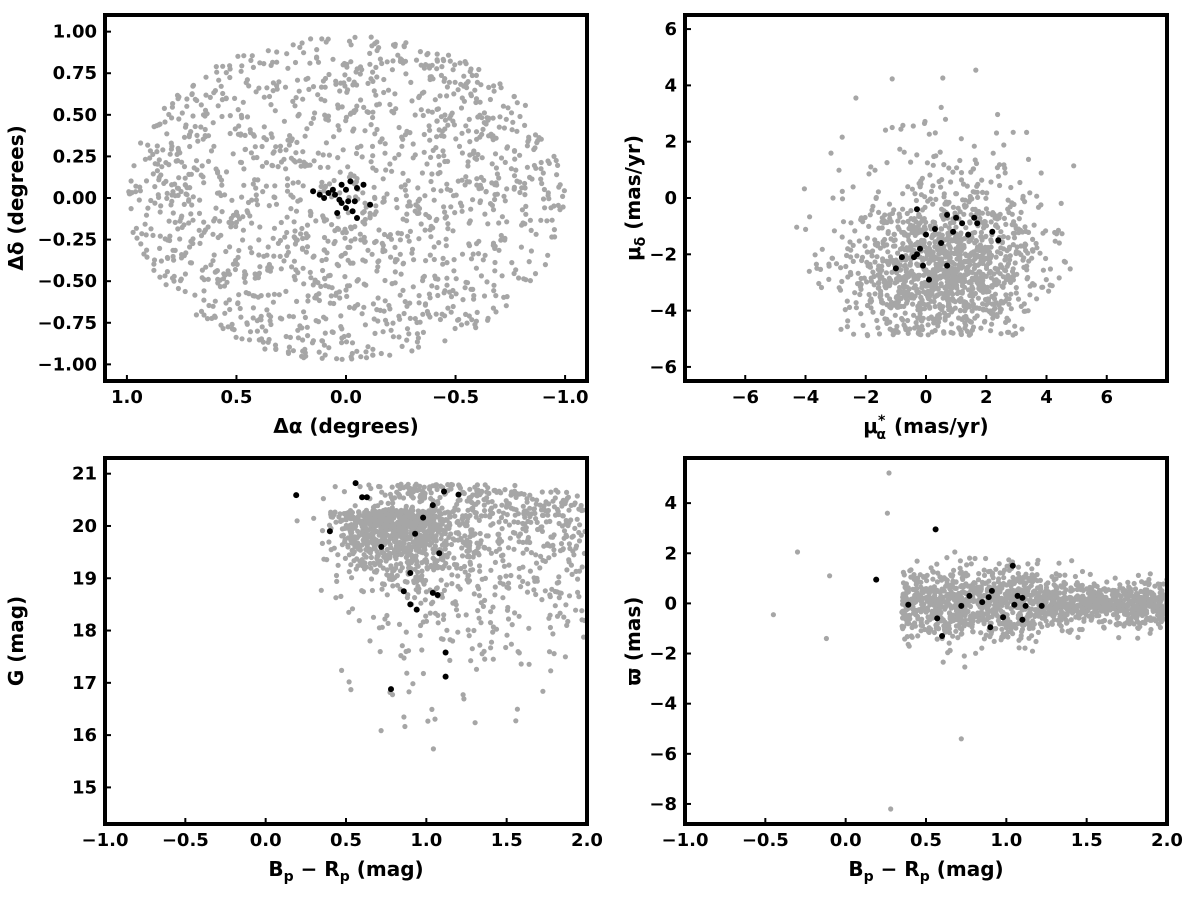  I want to click on x-axis-label: μ* α (mas/yr), so click(925, 428).